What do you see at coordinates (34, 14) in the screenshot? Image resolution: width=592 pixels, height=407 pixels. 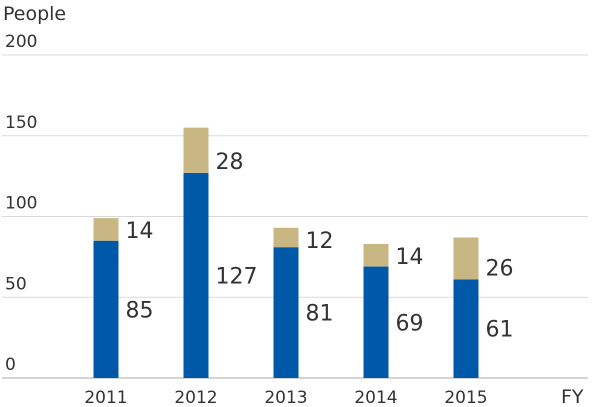 I see `y-axis-unit-label: People` at bounding box center [34, 14].